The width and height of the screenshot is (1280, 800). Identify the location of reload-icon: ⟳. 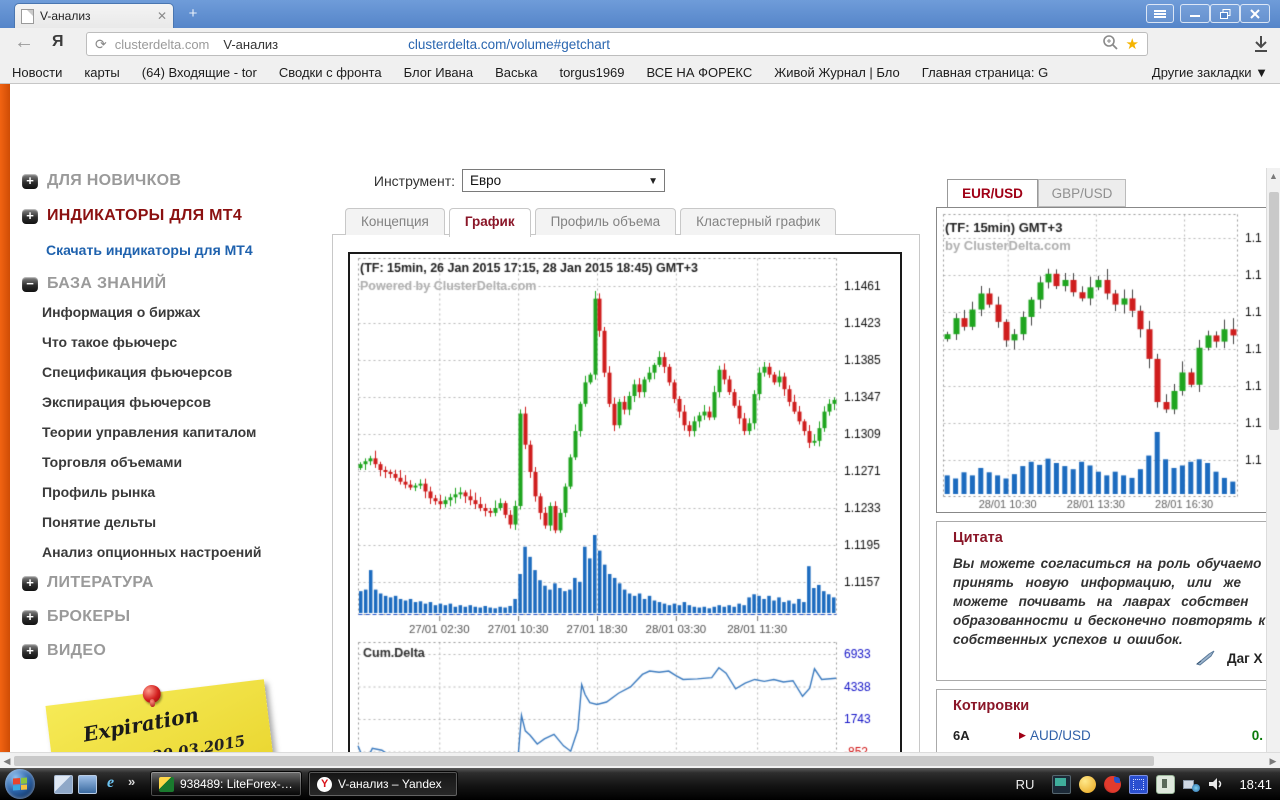
(101, 43).